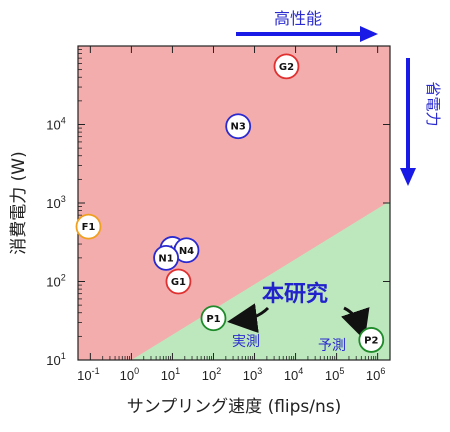 This screenshot has height=432, width=450. I want to click on x-axis-label: サンプリング速度 (flips/ns), so click(234, 407).